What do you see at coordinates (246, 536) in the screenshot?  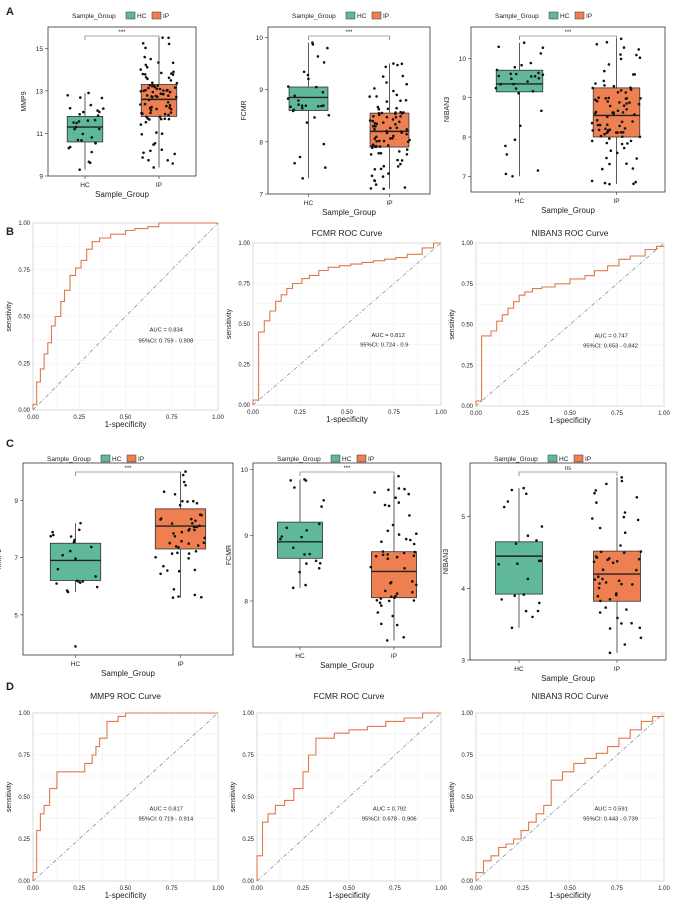 I see `y-tick-label: 9` at bounding box center [246, 536].